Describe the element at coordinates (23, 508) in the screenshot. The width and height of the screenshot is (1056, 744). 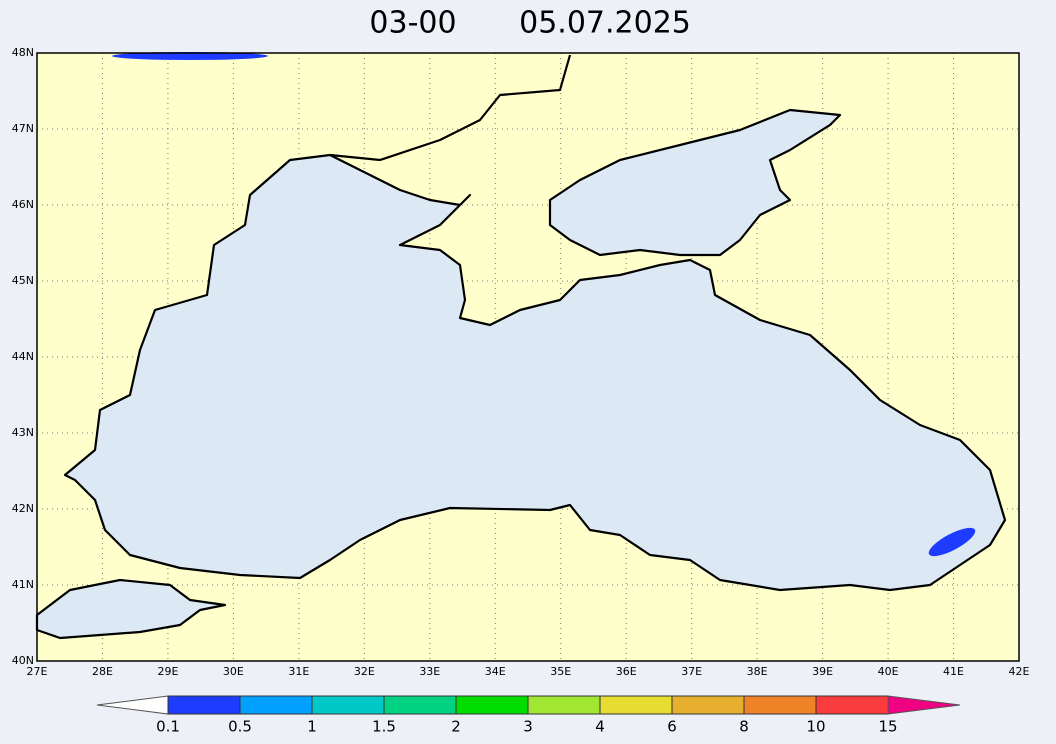
I see `latitude-label: 42N` at that location.